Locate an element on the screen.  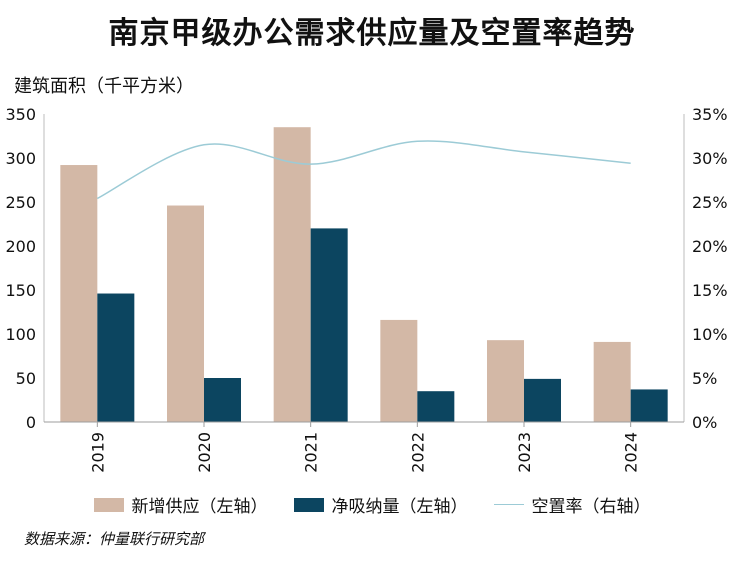
x-tick-2024: 2024 is located at coordinates (631, 452).